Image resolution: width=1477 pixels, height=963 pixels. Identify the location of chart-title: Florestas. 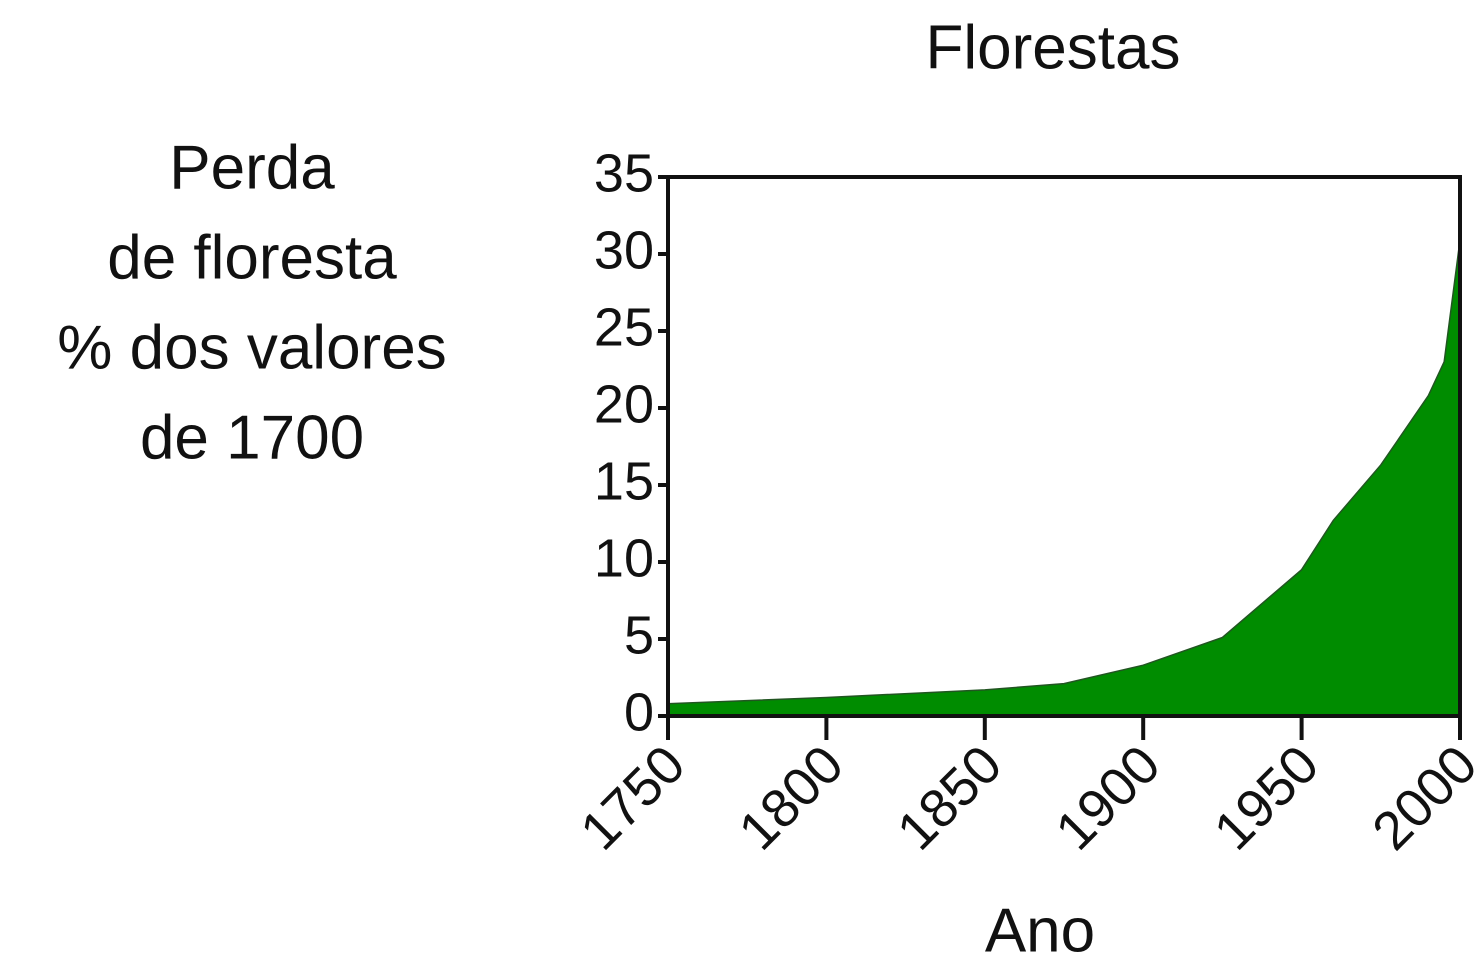
(1053, 47).